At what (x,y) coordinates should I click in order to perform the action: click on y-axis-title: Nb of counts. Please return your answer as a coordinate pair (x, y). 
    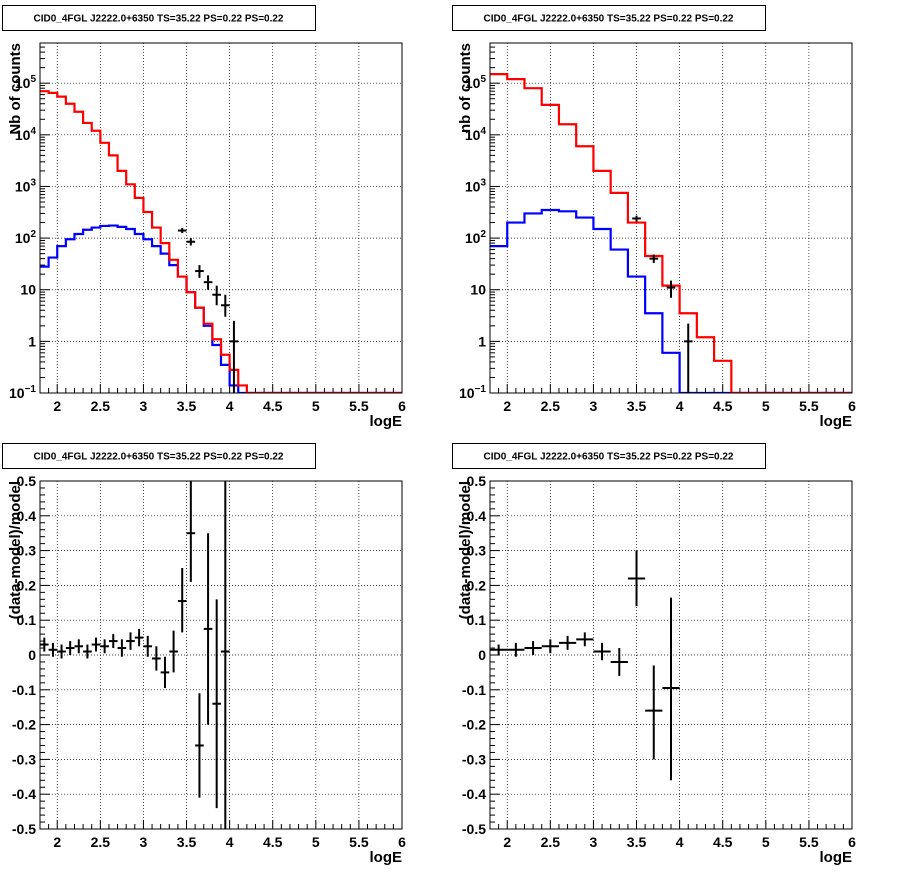
    Looking at the image, I should click on (15, 89).